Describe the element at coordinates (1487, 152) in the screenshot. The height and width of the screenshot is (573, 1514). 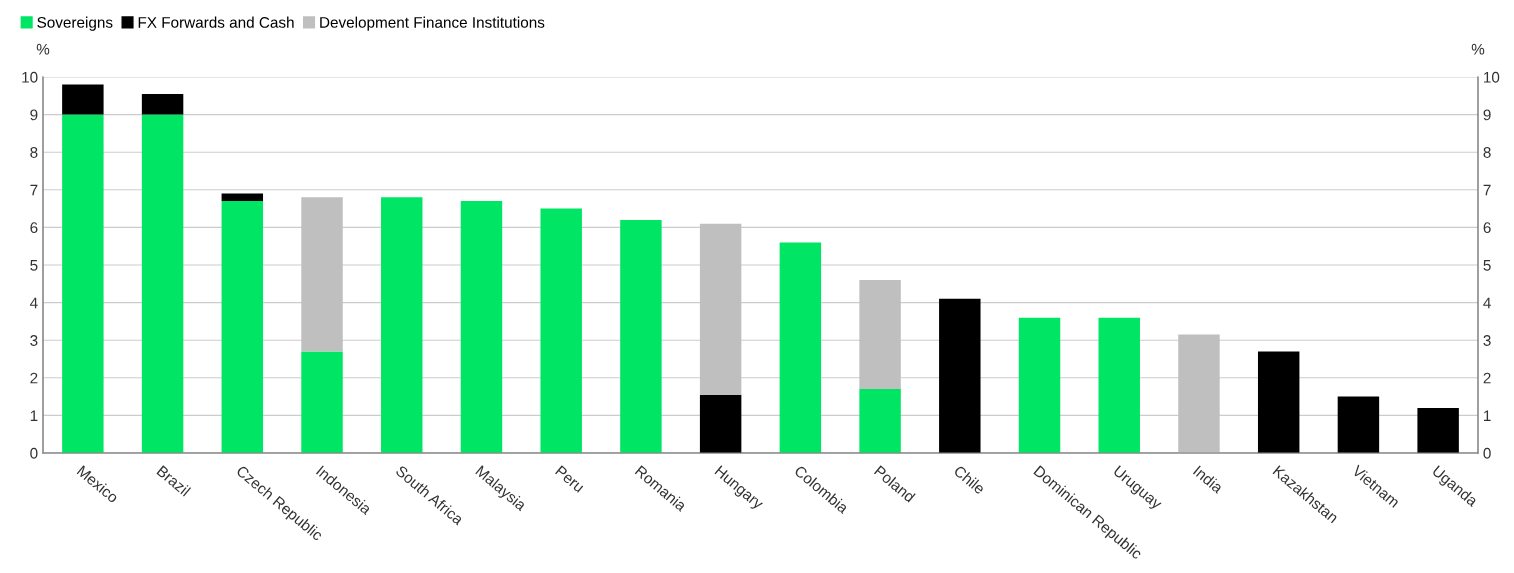
I see `y2-tick-label: 8` at that location.